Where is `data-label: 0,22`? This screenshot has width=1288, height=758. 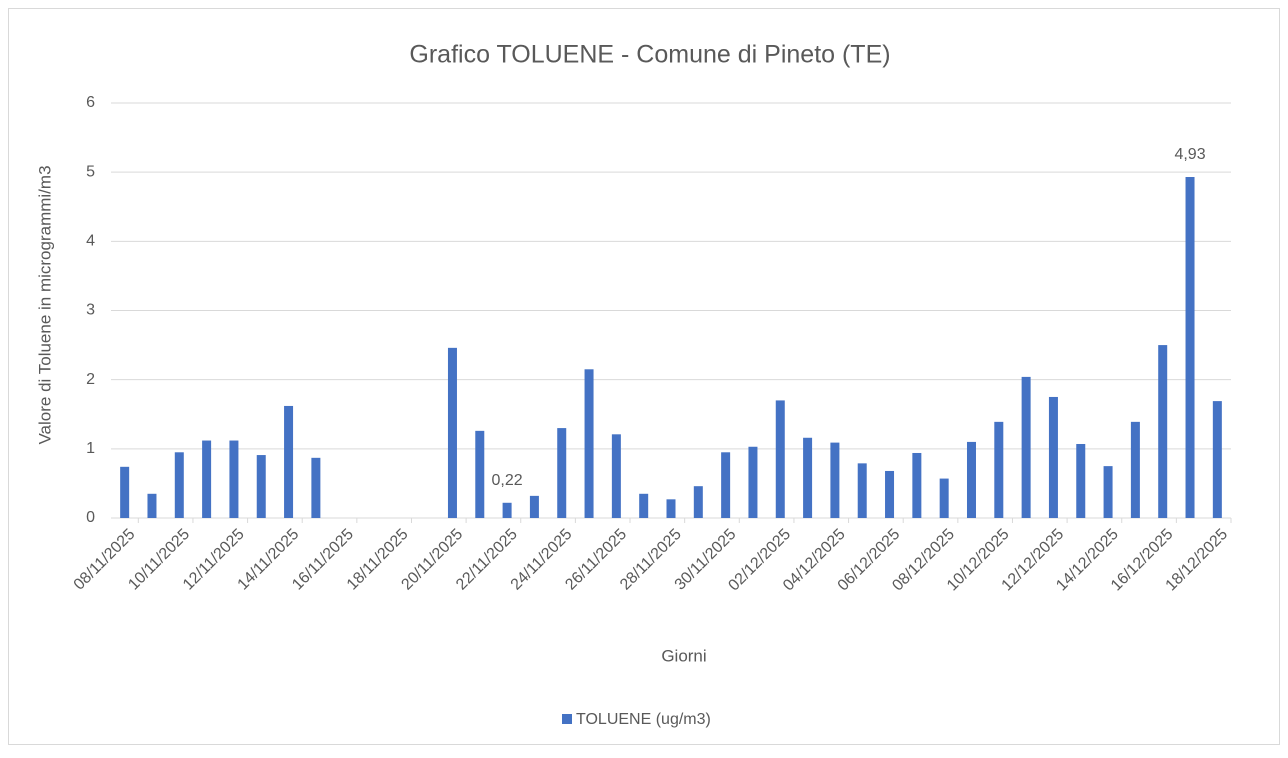 data-label: 0,22 is located at coordinates (507, 480).